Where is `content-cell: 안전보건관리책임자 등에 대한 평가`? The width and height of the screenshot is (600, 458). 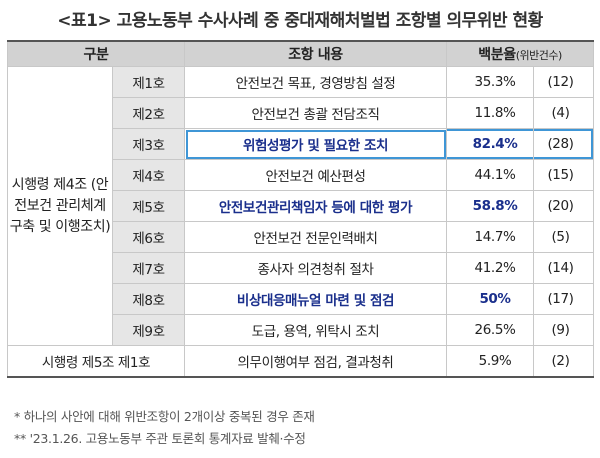 content-cell: 안전보건관리책임자 등에 대한 평가 is located at coordinates (315, 206).